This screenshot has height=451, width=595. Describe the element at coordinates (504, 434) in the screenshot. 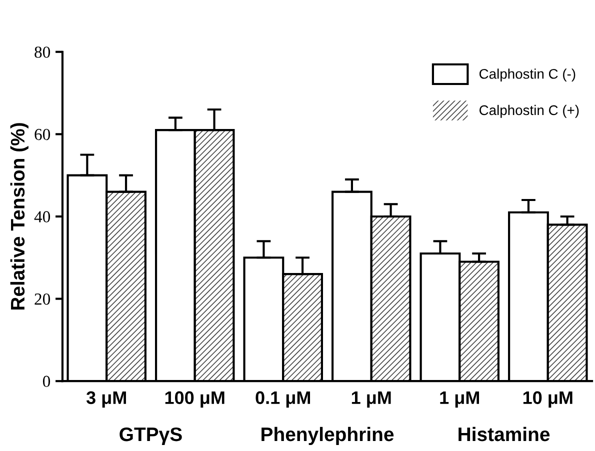

I see `text: Histamine` at that location.